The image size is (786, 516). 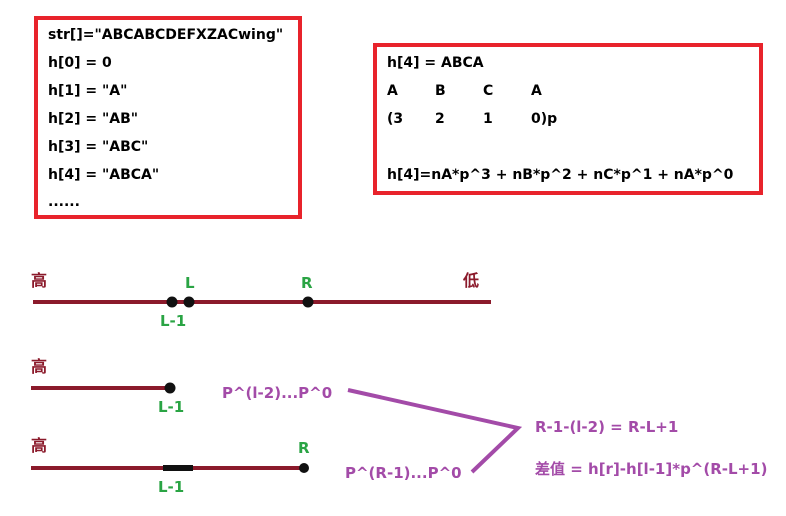 What do you see at coordinates (560, 175) in the screenshot?
I see `hash-formula: h[4]=nA*p^3 + nB*p^2 + nC*p^1 + nA*p^0` at bounding box center [560, 175].